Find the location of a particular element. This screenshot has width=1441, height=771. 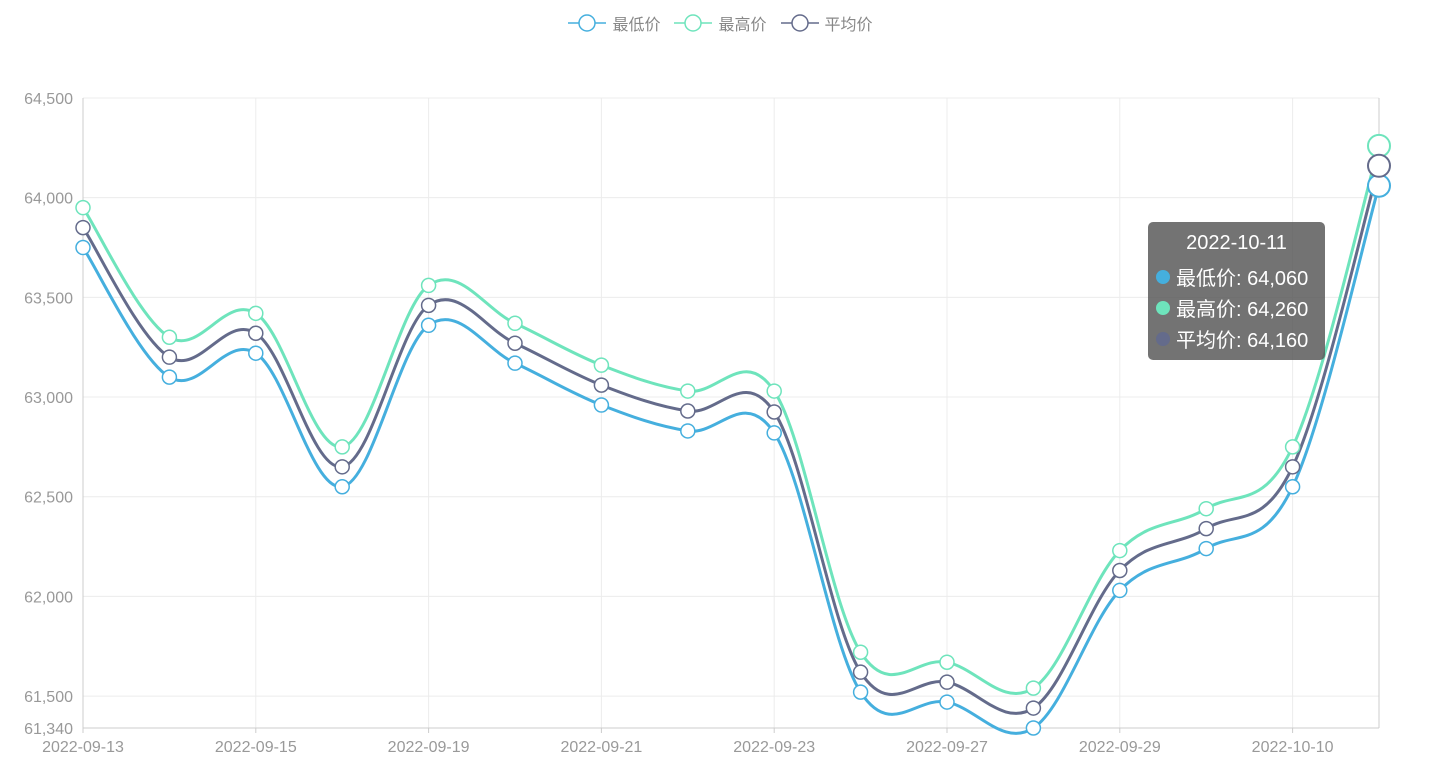

y-tick-label: 63,000 is located at coordinates (48, 398).